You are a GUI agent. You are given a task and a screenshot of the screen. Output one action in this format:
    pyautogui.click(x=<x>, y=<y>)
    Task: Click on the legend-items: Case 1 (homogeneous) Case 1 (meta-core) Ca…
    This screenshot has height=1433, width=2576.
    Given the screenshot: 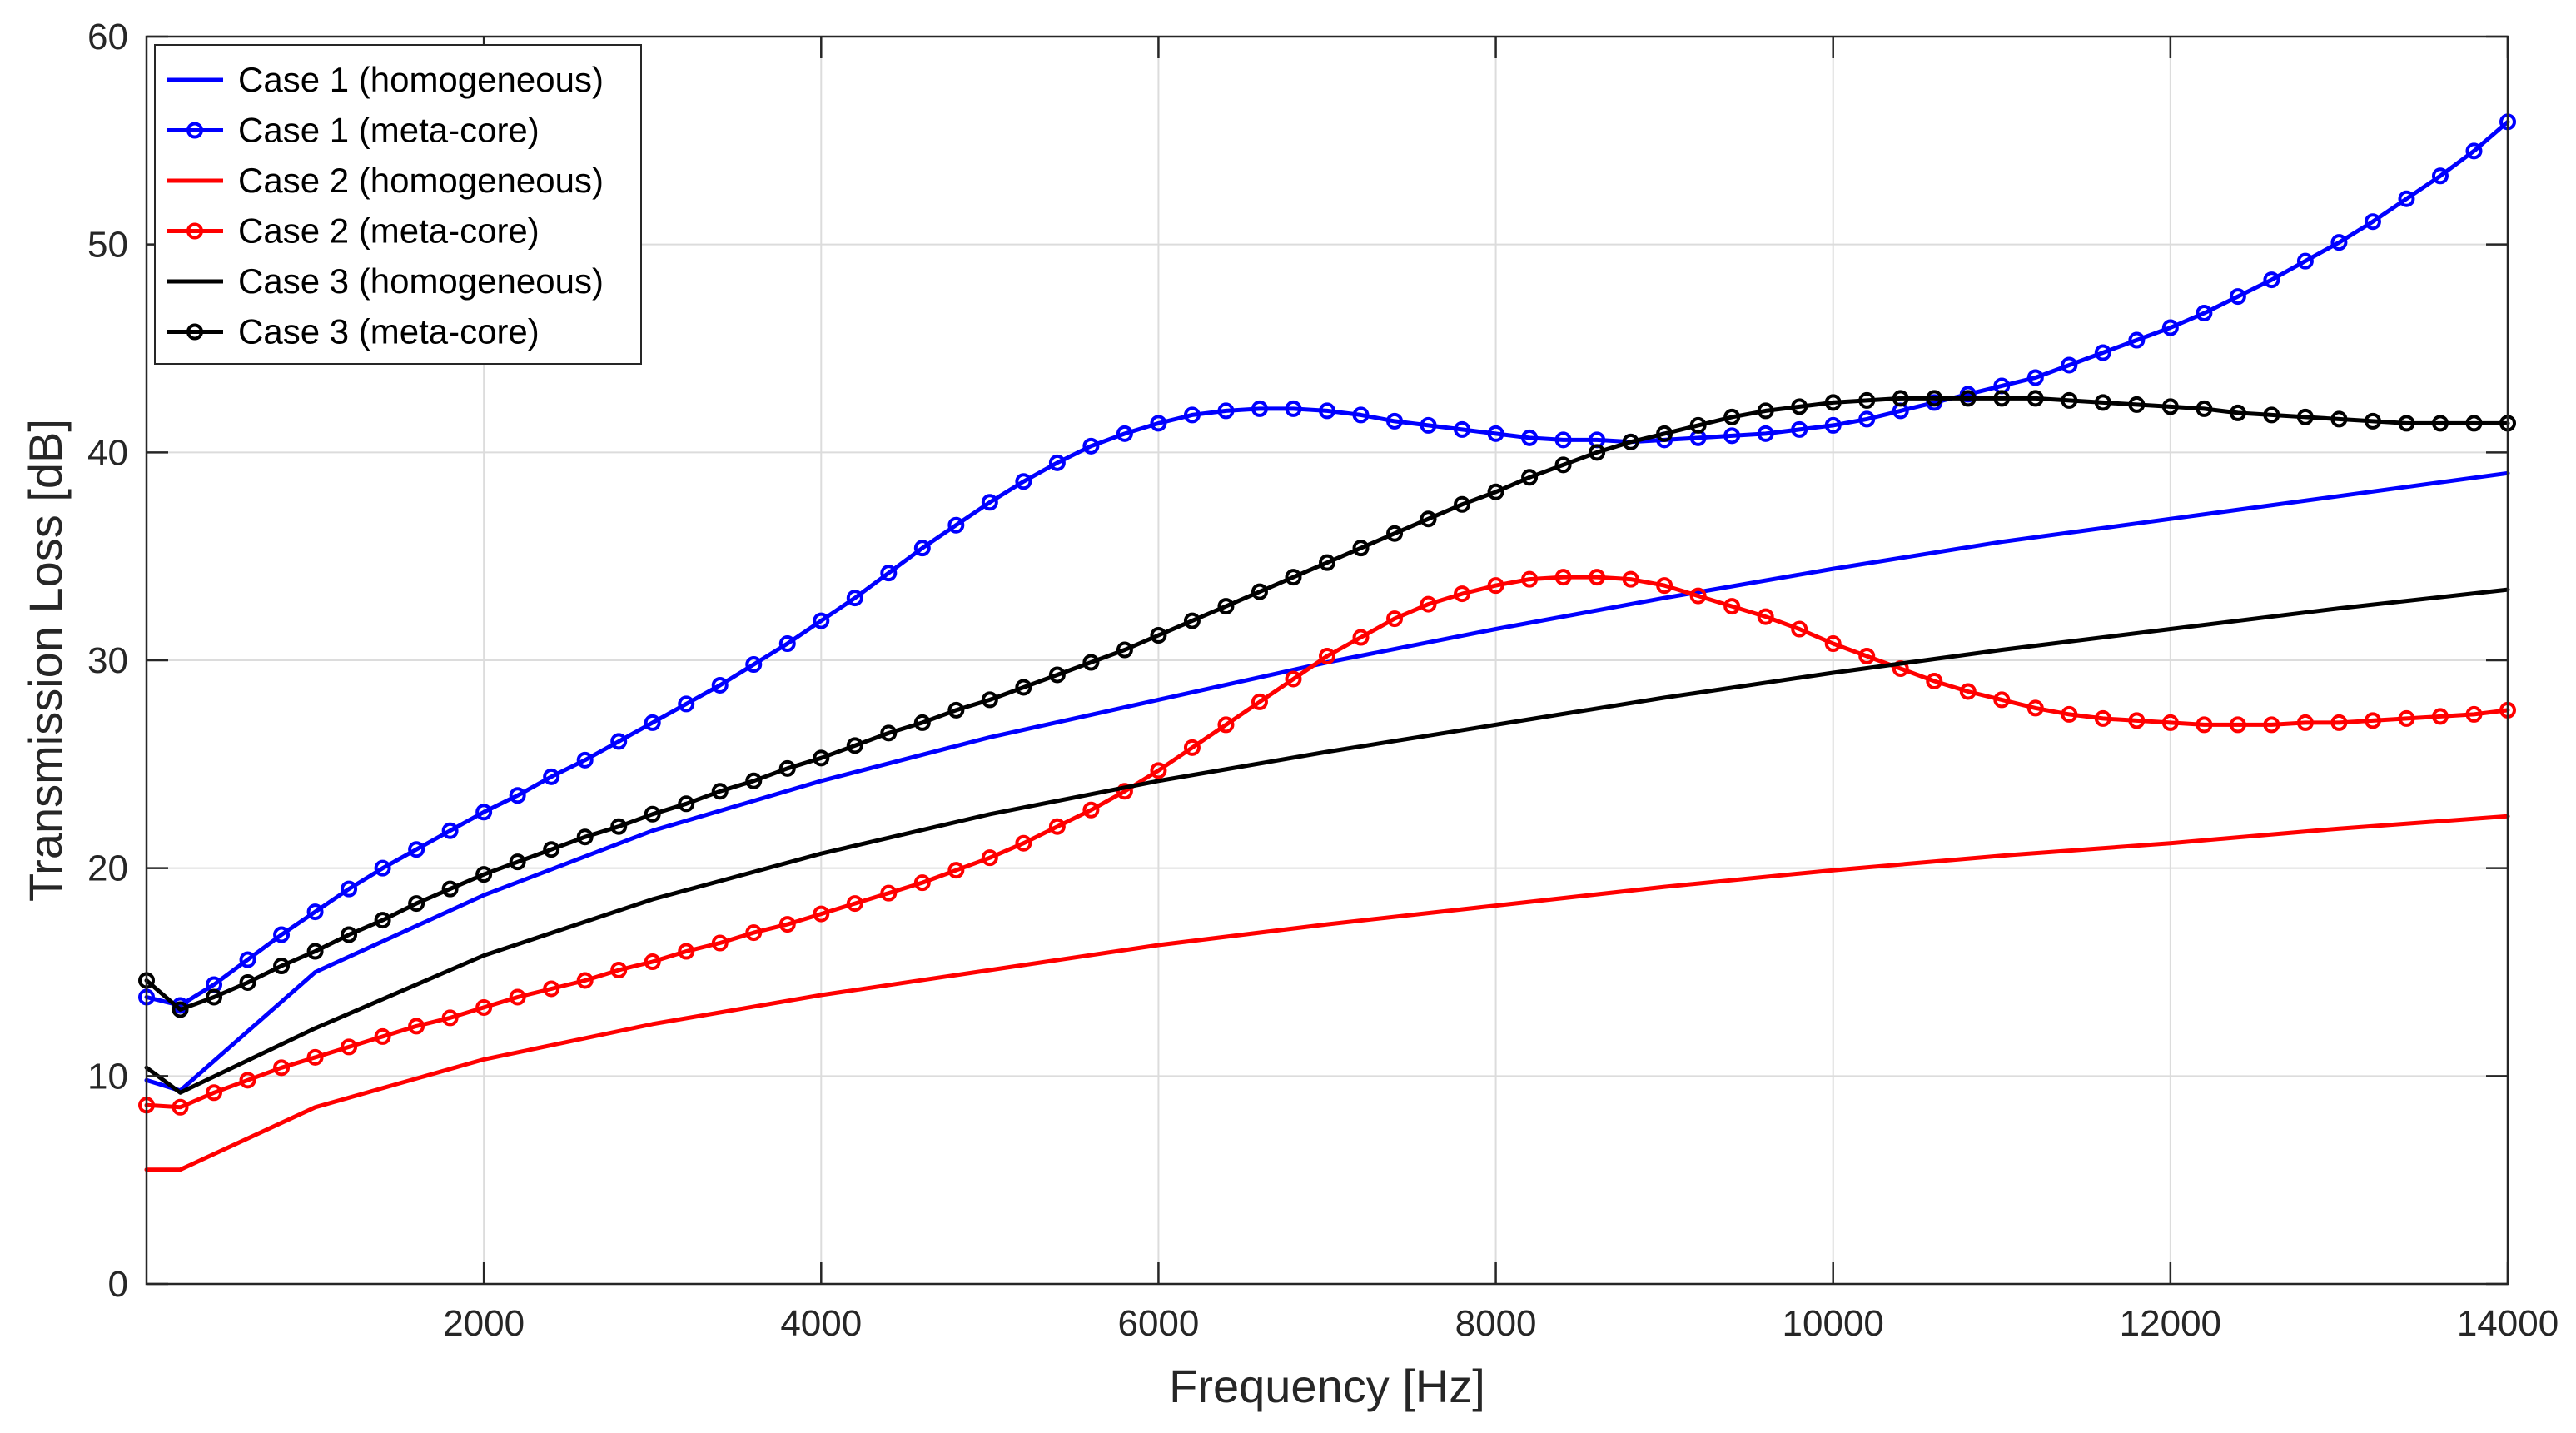 What is the action you would take?
    pyautogui.click(x=385, y=205)
    